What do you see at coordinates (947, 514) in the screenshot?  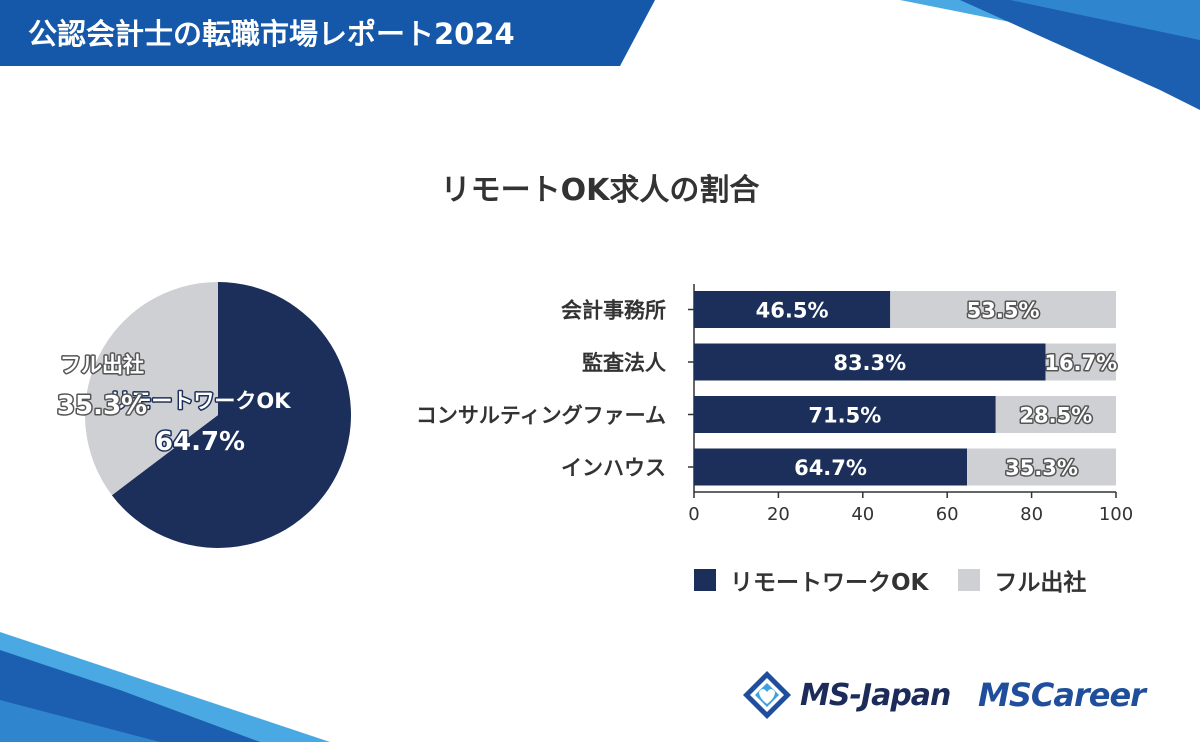 I see `x-tick-label-3: 60` at bounding box center [947, 514].